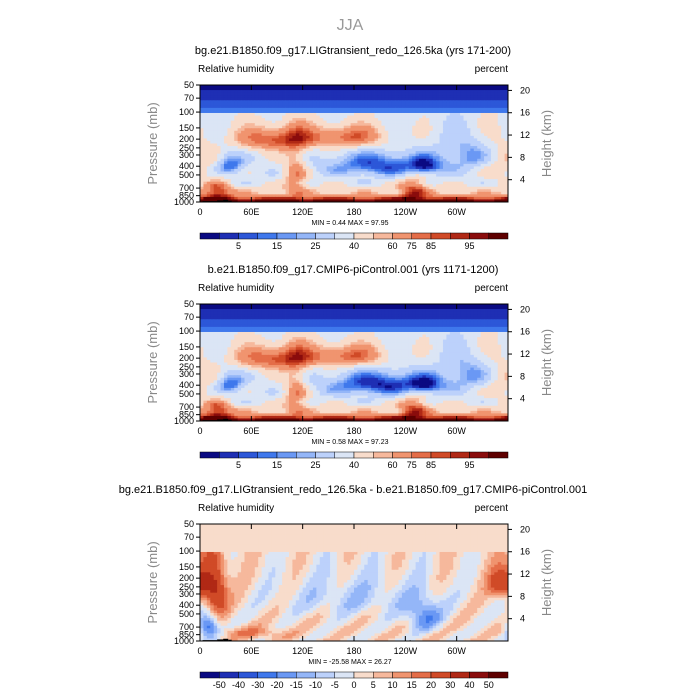 The height and width of the screenshot is (700, 700). I want to click on height-tick-label: 4, so click(522, 180).